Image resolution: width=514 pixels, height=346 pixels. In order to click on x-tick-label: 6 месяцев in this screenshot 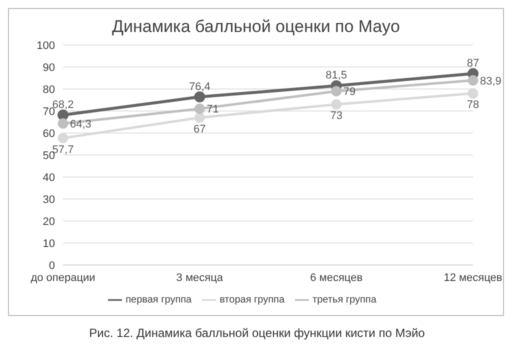, I will do `click(336, 278)`.